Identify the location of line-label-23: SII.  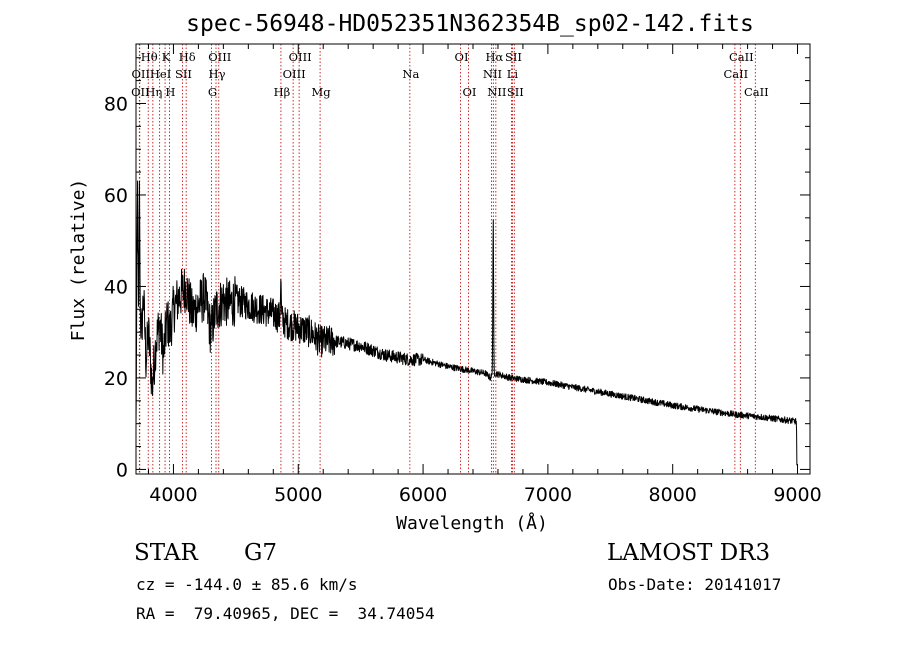
(513, 57).